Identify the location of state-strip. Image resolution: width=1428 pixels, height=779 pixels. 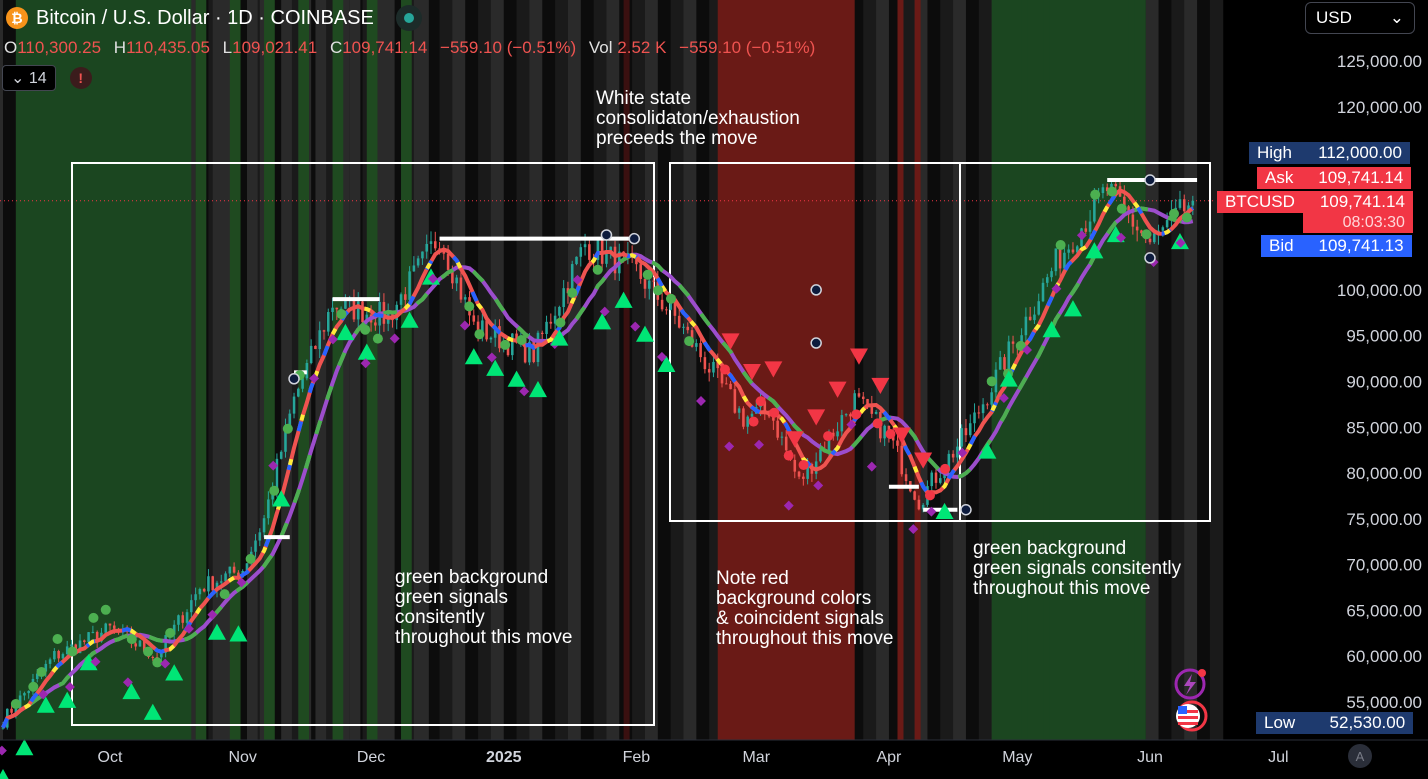
(900, 370).